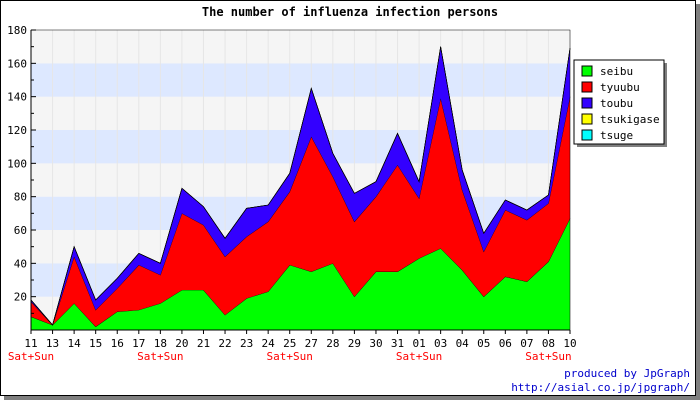  I want to click on legend-label-tsukigase: tsukigase, so click(630, 119).